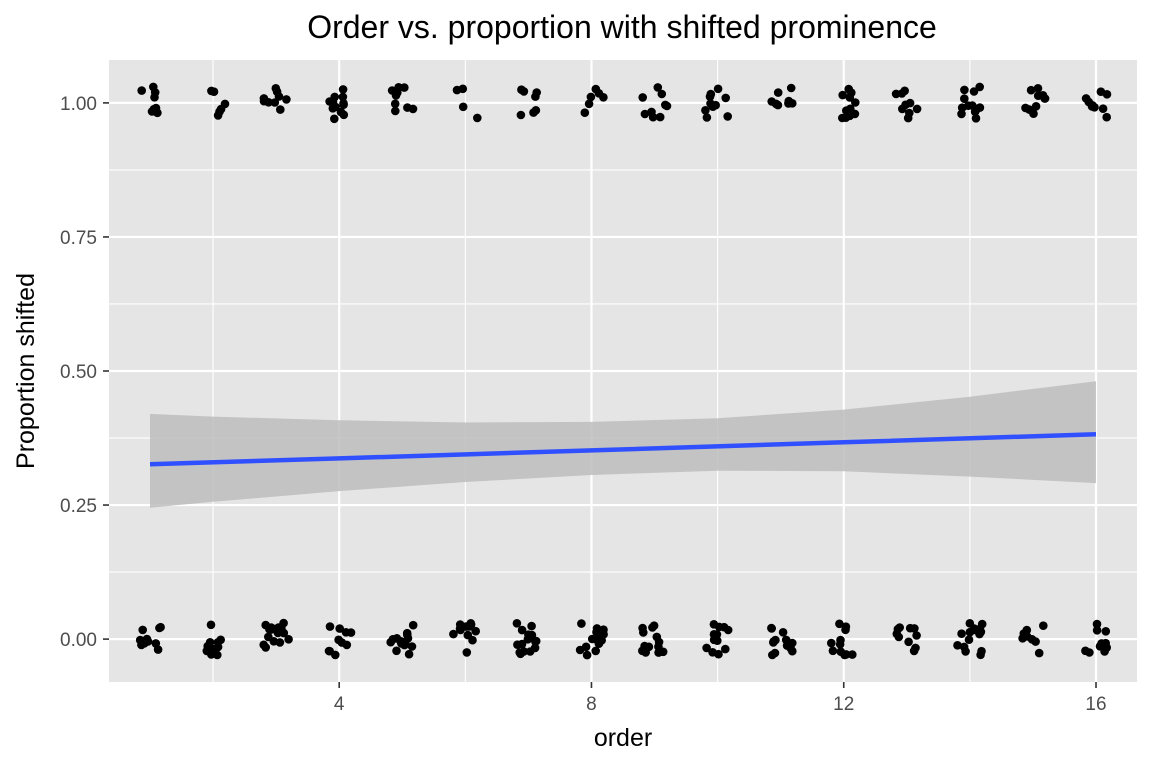 Image resolution: width=1152 pixels, height=768 pixels. Describe the element at coordinates (78, 104) in the screenshot. I see `y-tick-label: 1.00` at that location.